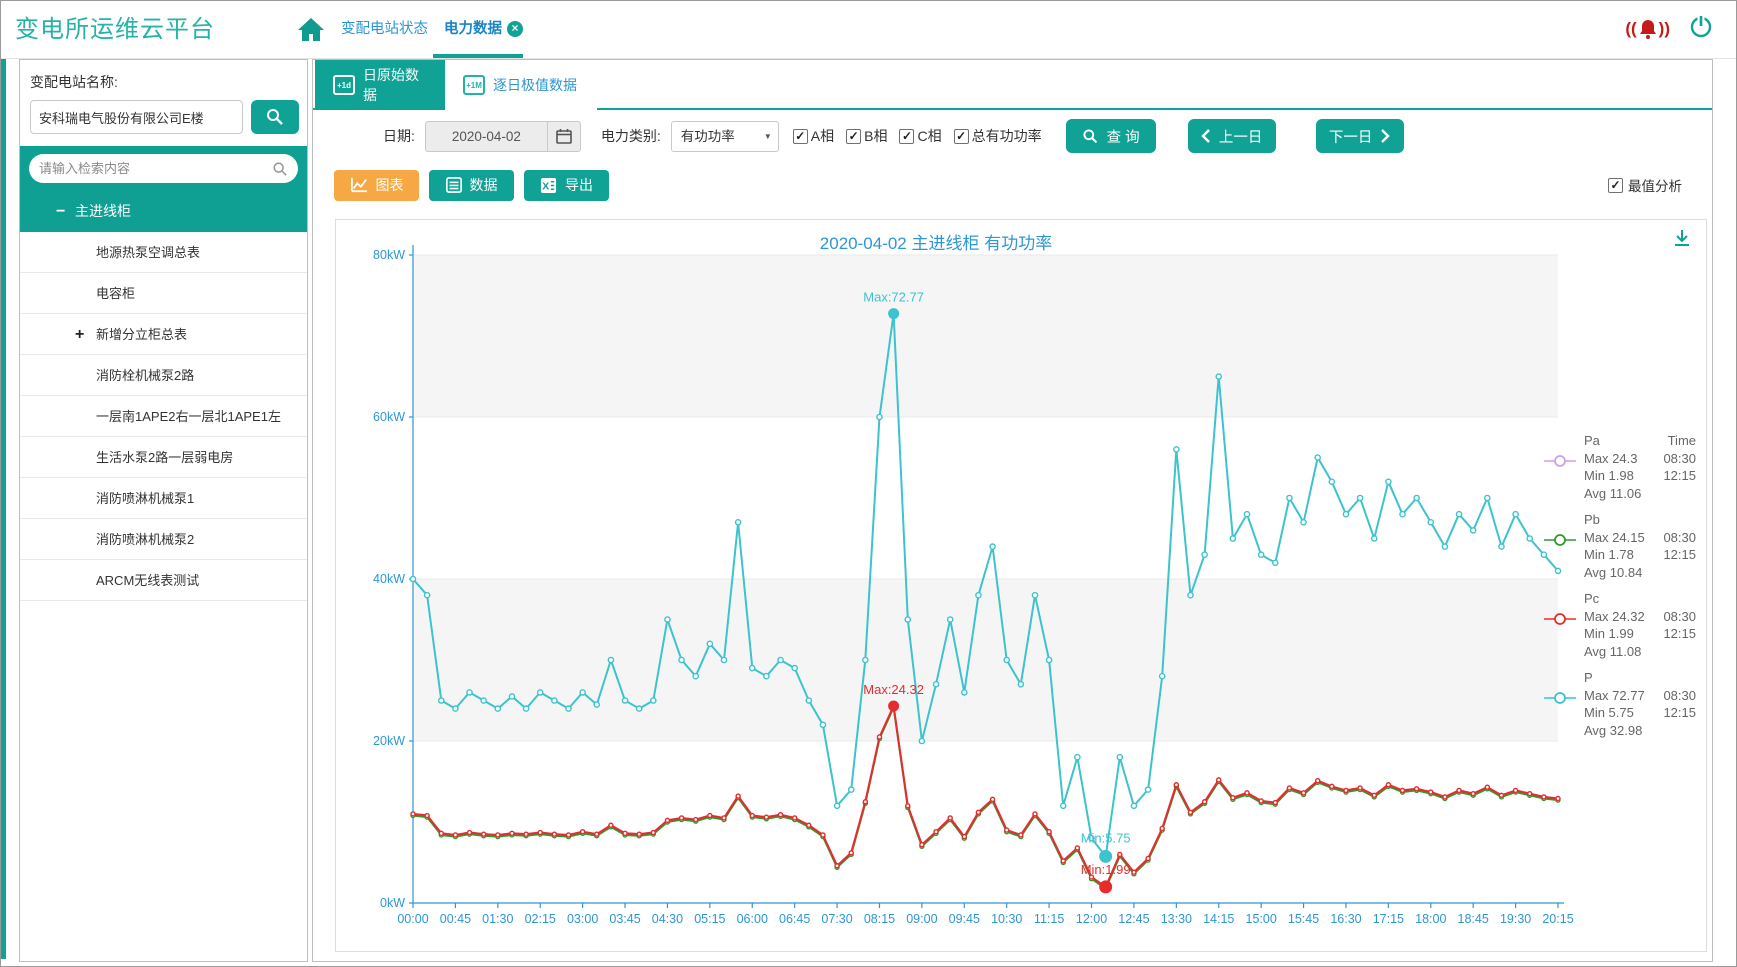  I want to click on checkbox-1: ✓ B相, so click(866, 136).